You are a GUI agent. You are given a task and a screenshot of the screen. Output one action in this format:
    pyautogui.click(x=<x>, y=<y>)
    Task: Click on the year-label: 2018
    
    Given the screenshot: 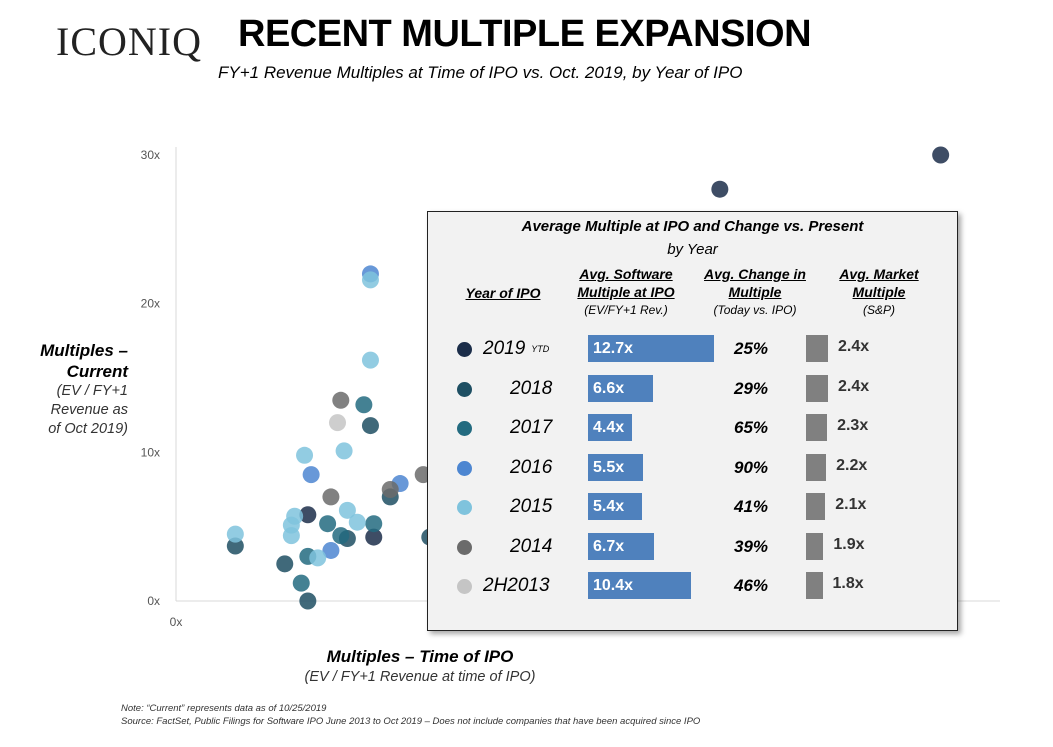 What is the action you would take?
    pyautogui.click(x=531, y=389)
    